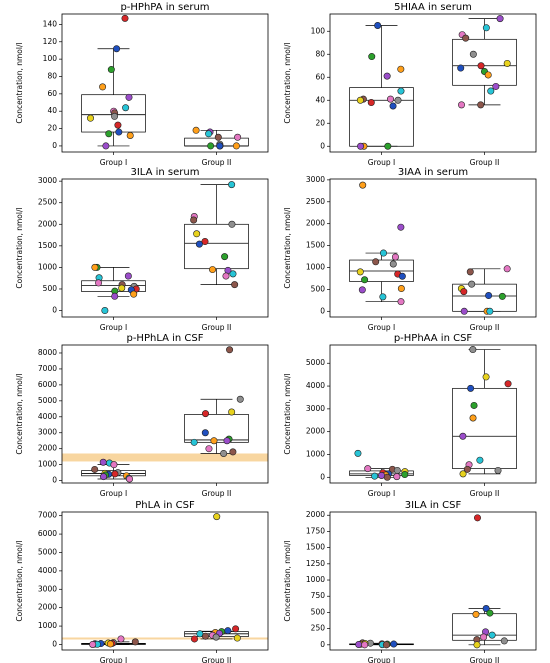  What do you see at coordinates (47, 245) in the screenshot?
I see `y-tick-label: 1500` at bounding box center [47, 245].